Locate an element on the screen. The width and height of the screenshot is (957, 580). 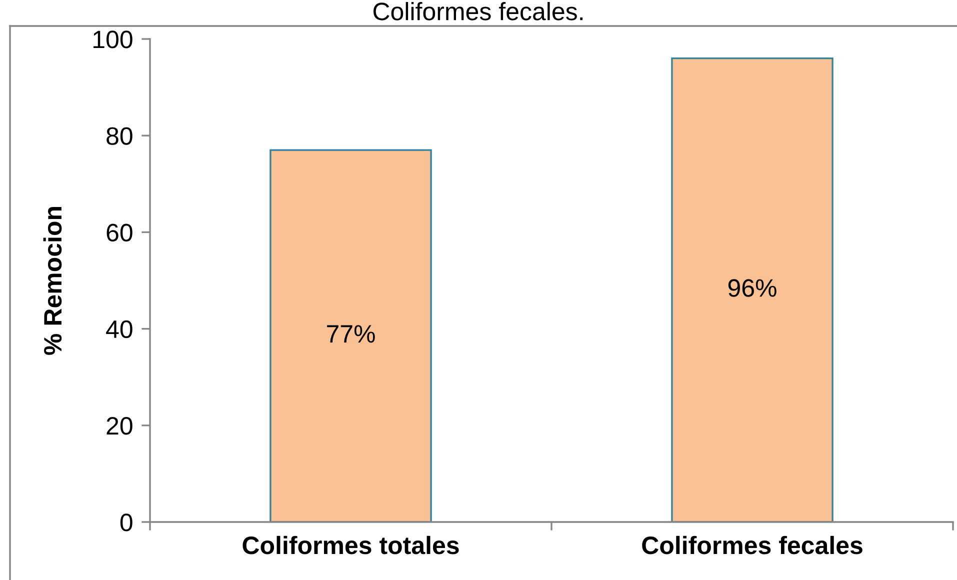
y-axis-title: % Remocion is located at coordinates (52, 281).